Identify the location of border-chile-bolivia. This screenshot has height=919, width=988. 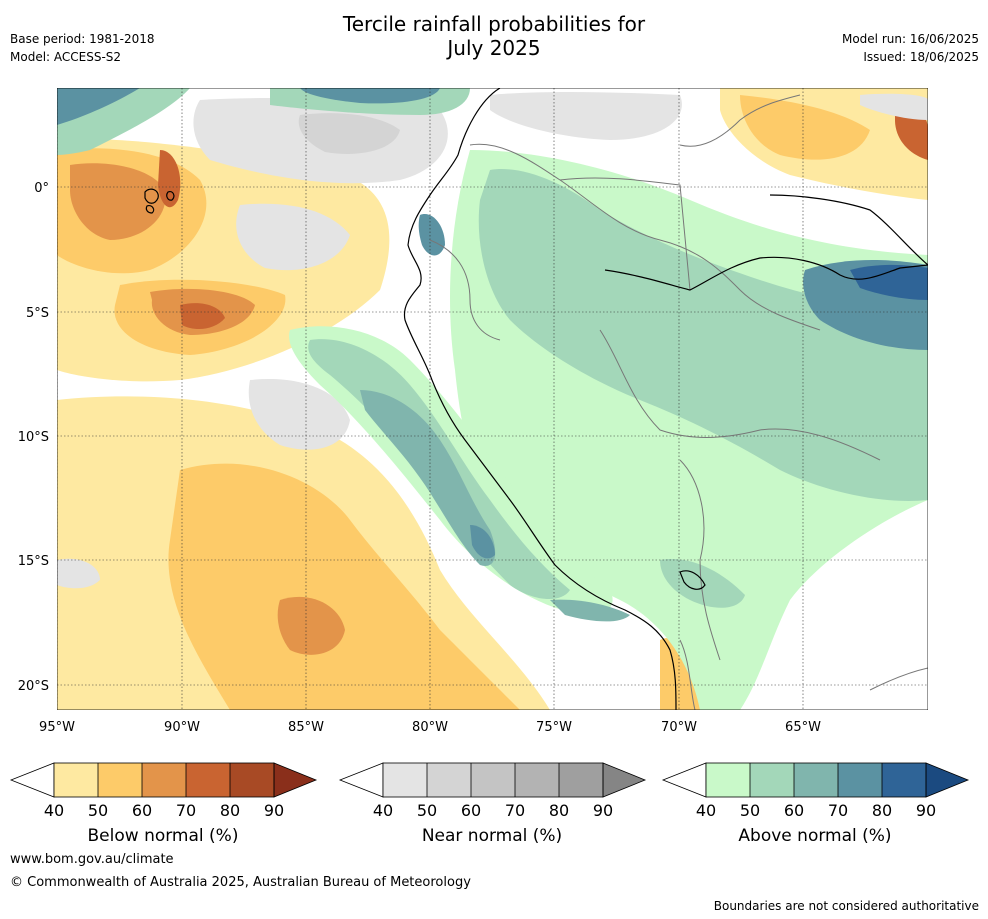
(687, 674).